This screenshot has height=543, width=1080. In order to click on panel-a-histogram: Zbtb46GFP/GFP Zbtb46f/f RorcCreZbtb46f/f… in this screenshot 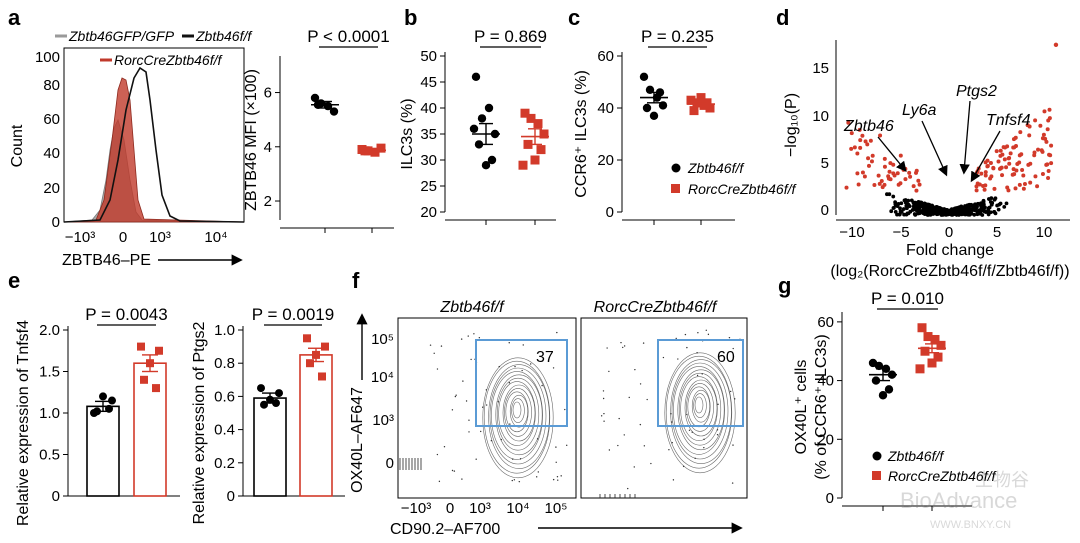, I will do `click(131, 148)`.